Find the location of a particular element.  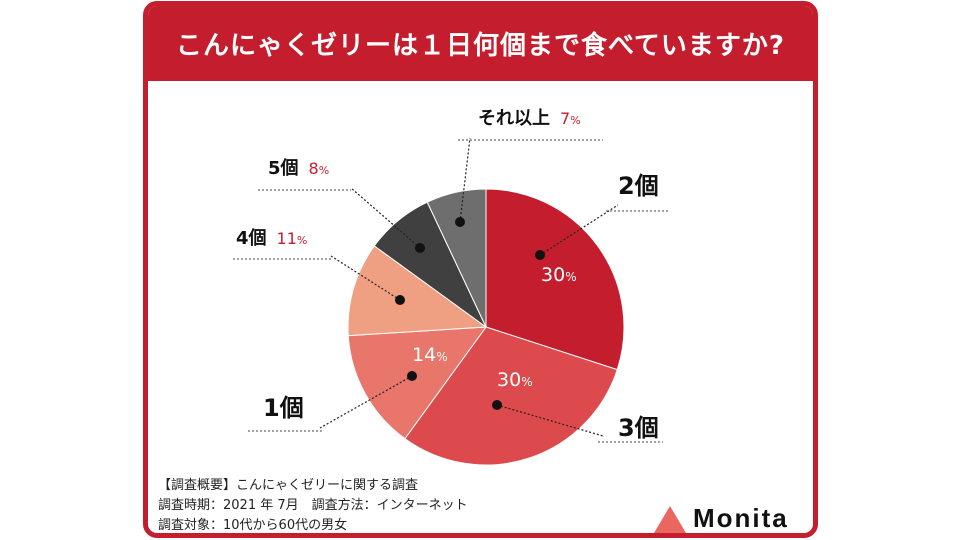

slice-category-label: 1個 is located at coordinates (283, 408).